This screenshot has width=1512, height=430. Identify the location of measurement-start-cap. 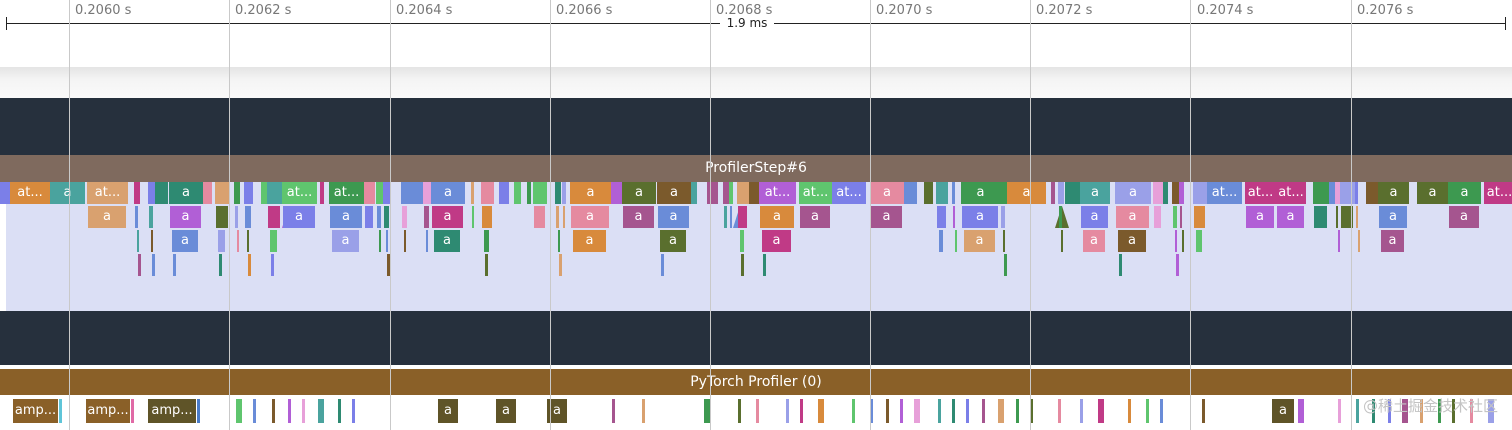
(6, 23).